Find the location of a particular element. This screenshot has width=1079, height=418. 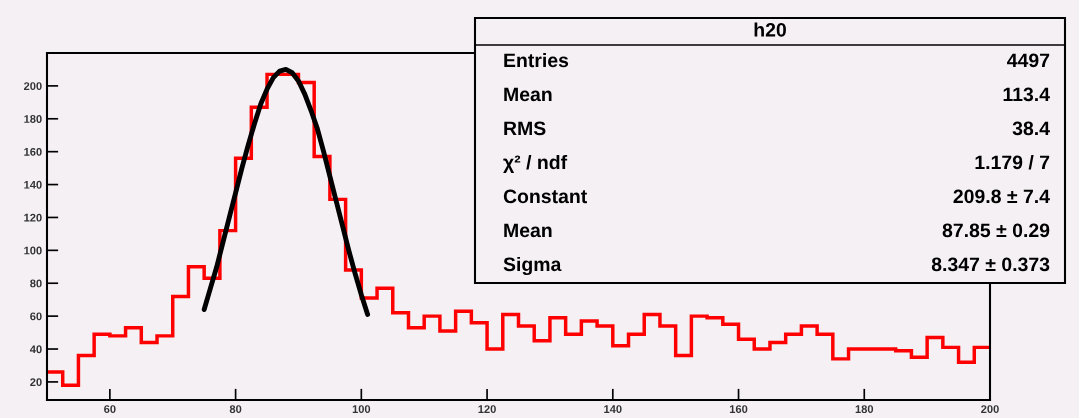

y-tick-label: 120 is located at coordinates (33, 217).